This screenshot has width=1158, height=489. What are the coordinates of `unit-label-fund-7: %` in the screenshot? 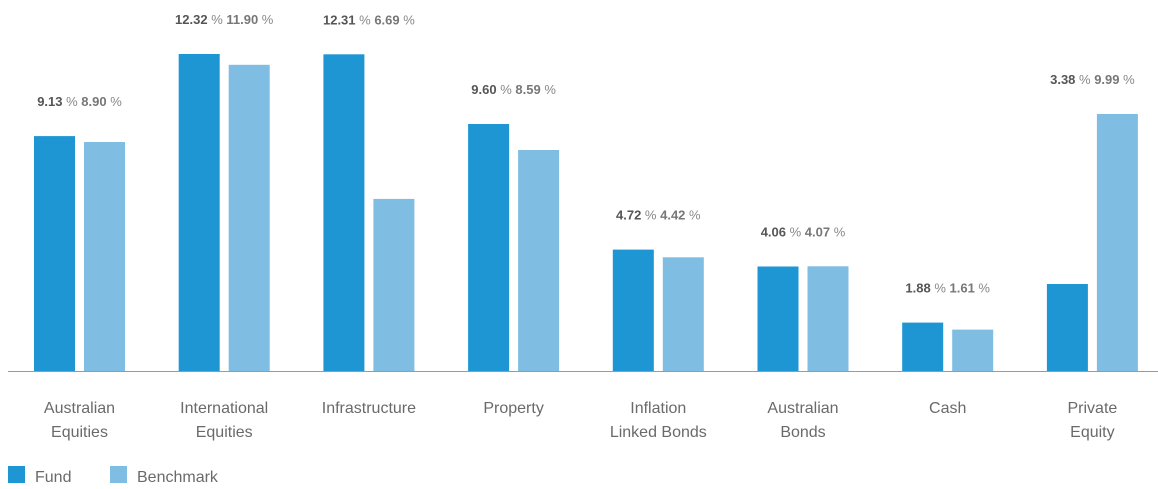 It's located at (1083, 79).